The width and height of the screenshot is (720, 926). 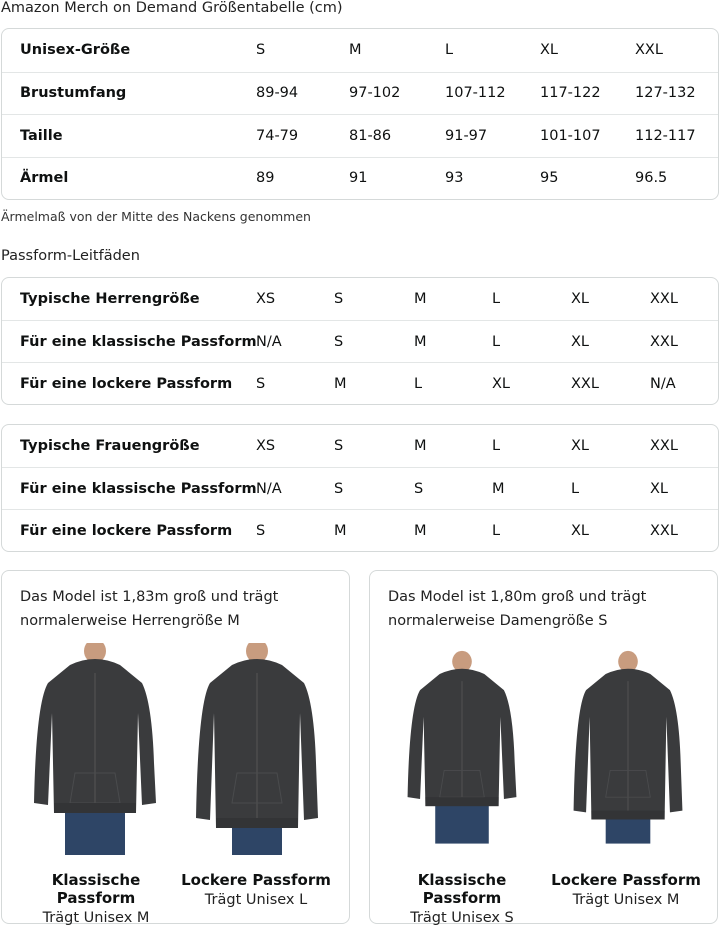 I want to click on table-cell: 89, so click(x=265, y=178).